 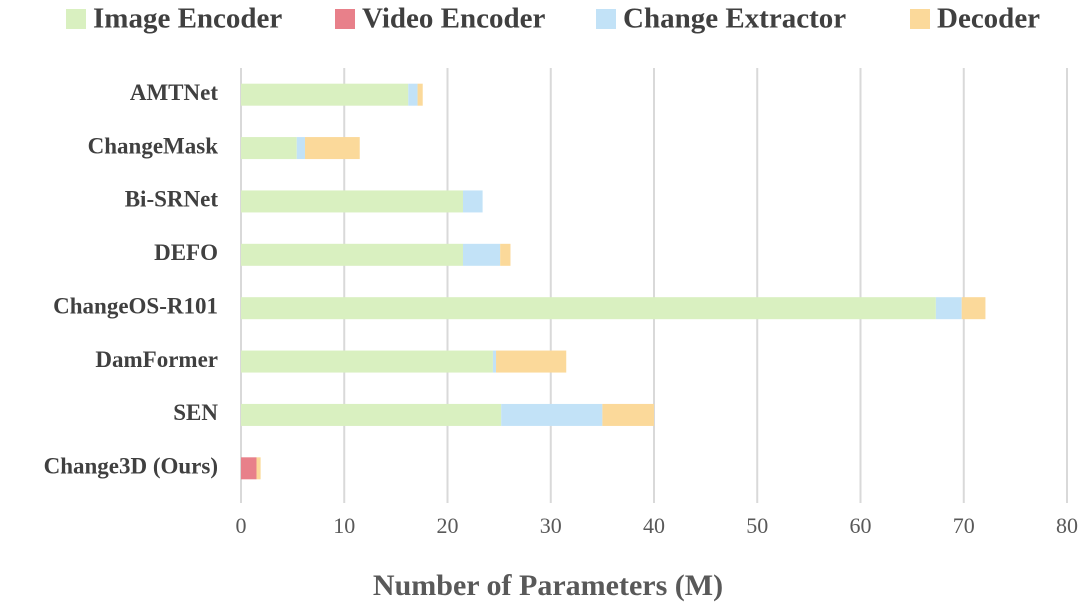 I want to click on y-tick-label: SEN, so click(x=195, y=412).